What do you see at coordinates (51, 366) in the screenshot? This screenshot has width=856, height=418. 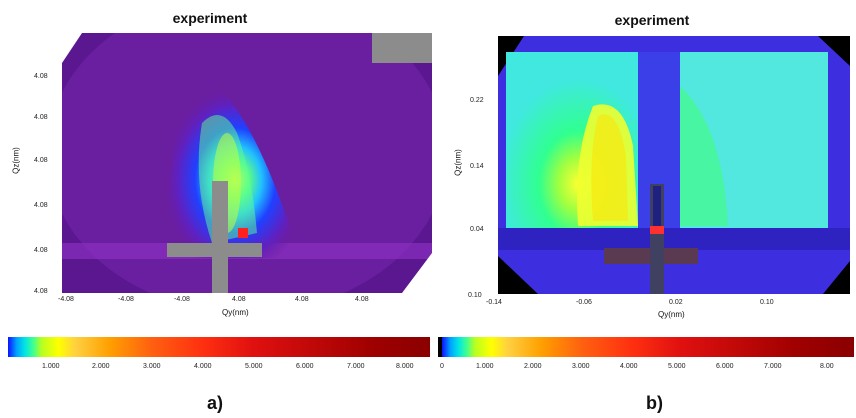 I see `chart-a-cbar-tick: 1.000` at bounding box center [51, 366].